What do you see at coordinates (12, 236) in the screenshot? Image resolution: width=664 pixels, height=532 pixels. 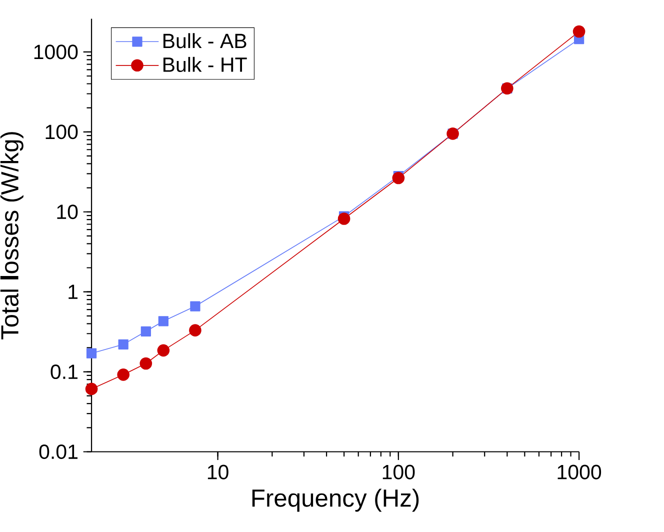 I see `y-axis-title: Total losses (W/kg)` at bounding box center [12, 236].